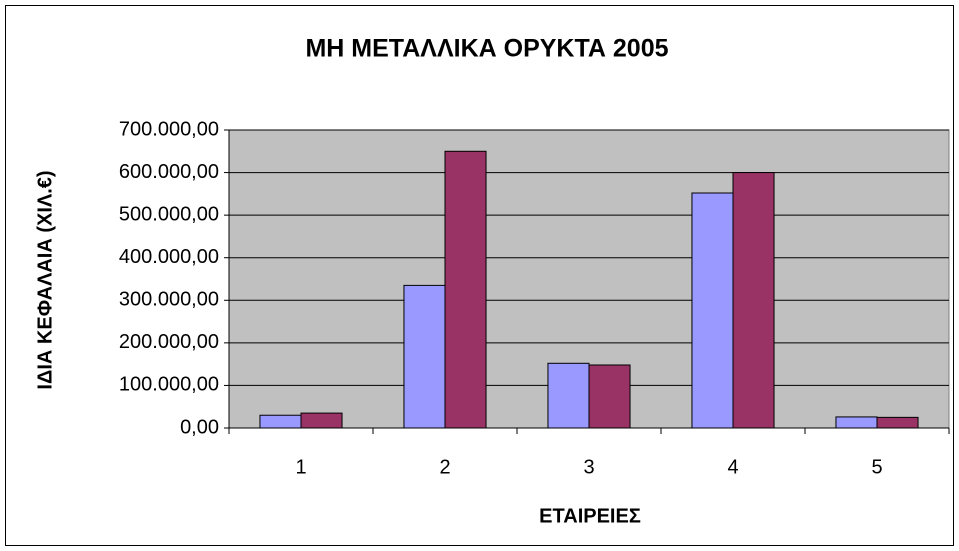 The width and height of the screenshot is (959, 551). What do you see at coordinates (169, 300) in the screenshot?
I see `y-tick-label: 300.000,00` at bounding box center [169, 300].